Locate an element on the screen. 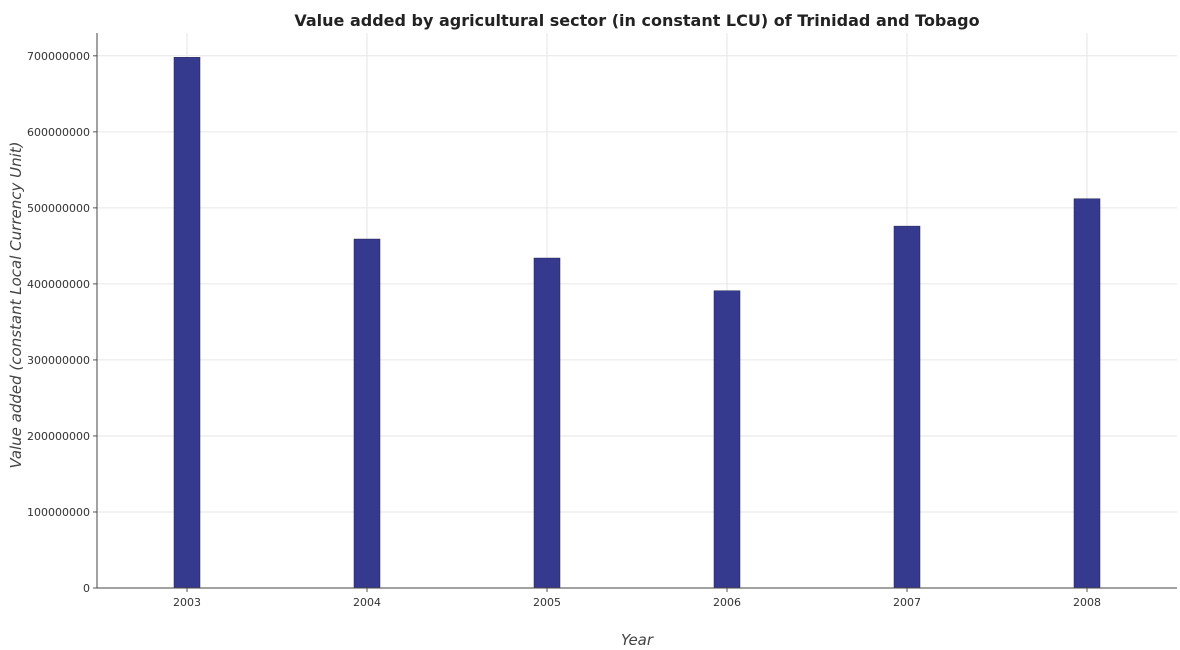 The width and height of the screenshot is (1180, 650). bar-2005 is located at coordinates (547, 423).